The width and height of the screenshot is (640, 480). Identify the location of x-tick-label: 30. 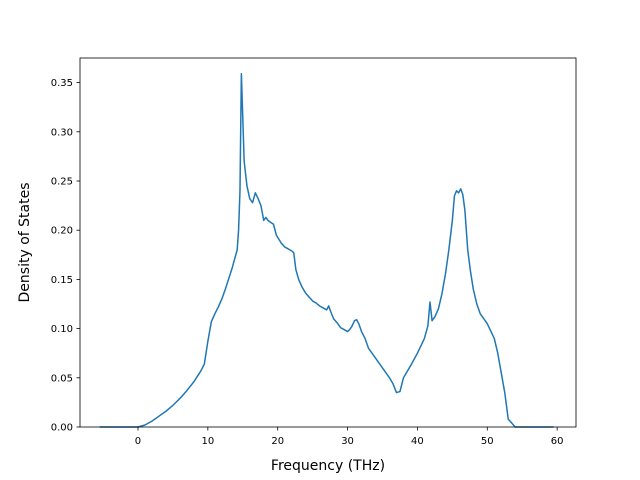
(347, 441).